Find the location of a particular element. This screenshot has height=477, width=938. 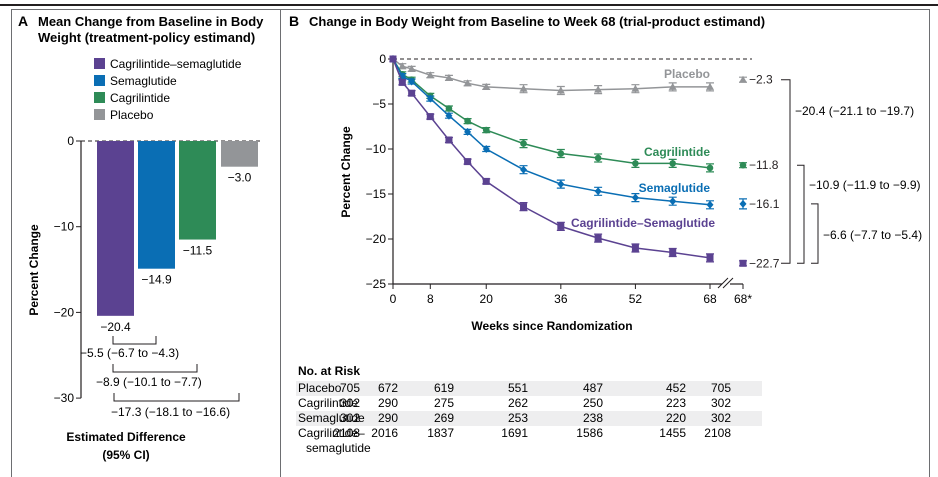

at-risk-value: 250 is located at coordinates (593, 403).